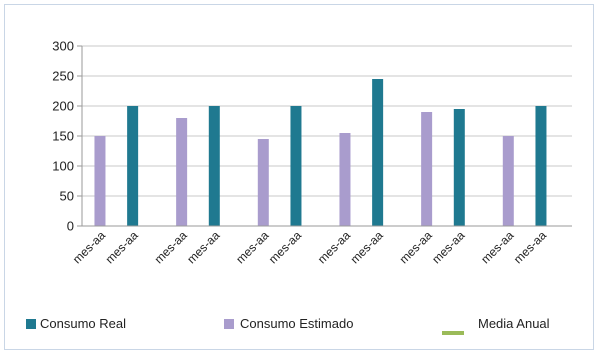 Image resolution: width=600 pixels, height=356 pixels. I want to click on legend-label-media-anual: Media Anual, so click(514, 323).